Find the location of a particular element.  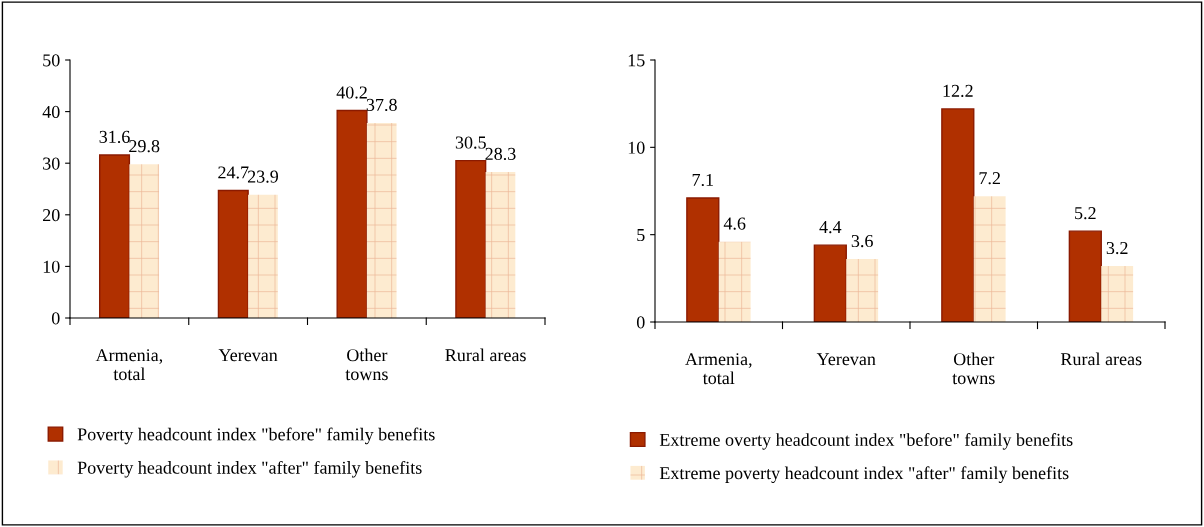

y-tick-label: 20 is located at coordinates (51, 215).